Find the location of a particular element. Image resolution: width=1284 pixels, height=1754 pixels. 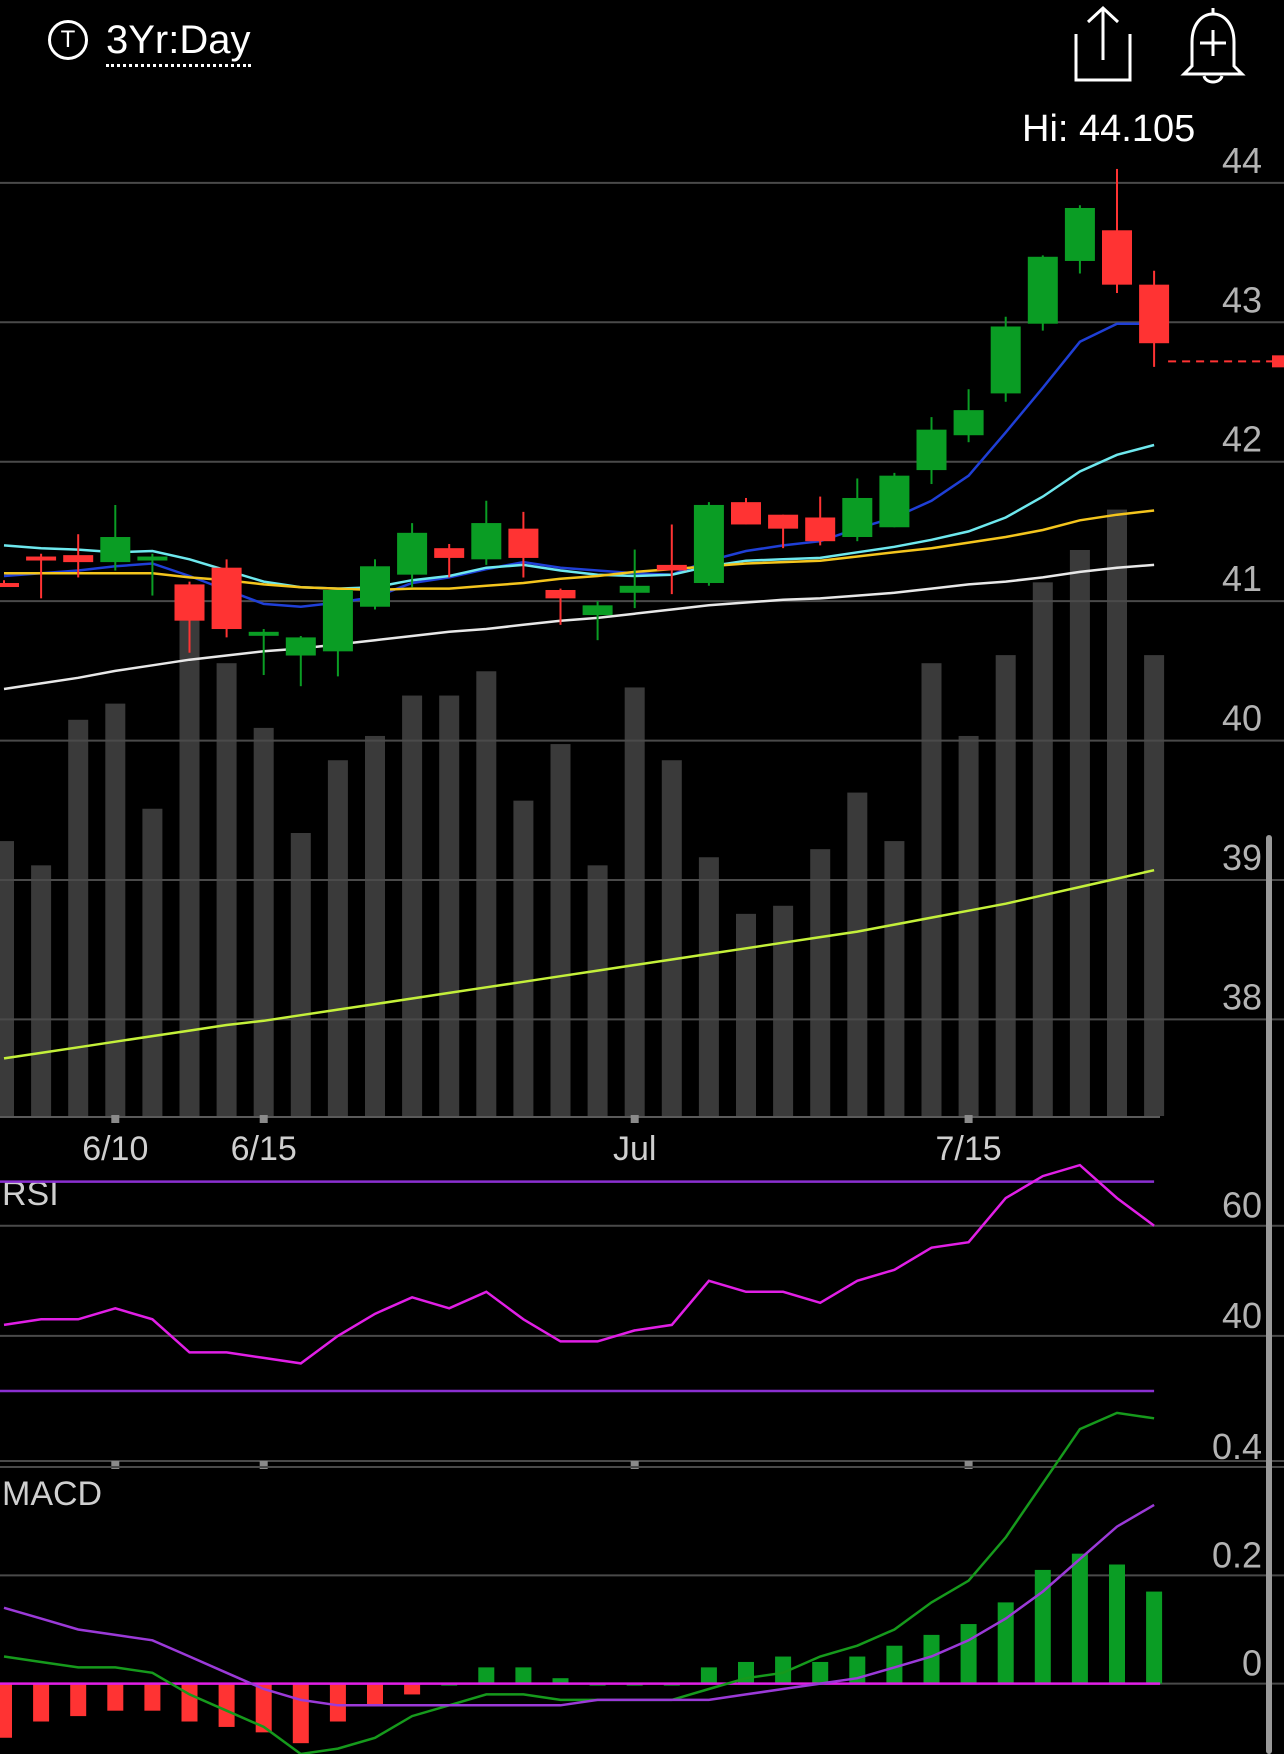

add-alert-icon is located at coordinates (1213, 44).